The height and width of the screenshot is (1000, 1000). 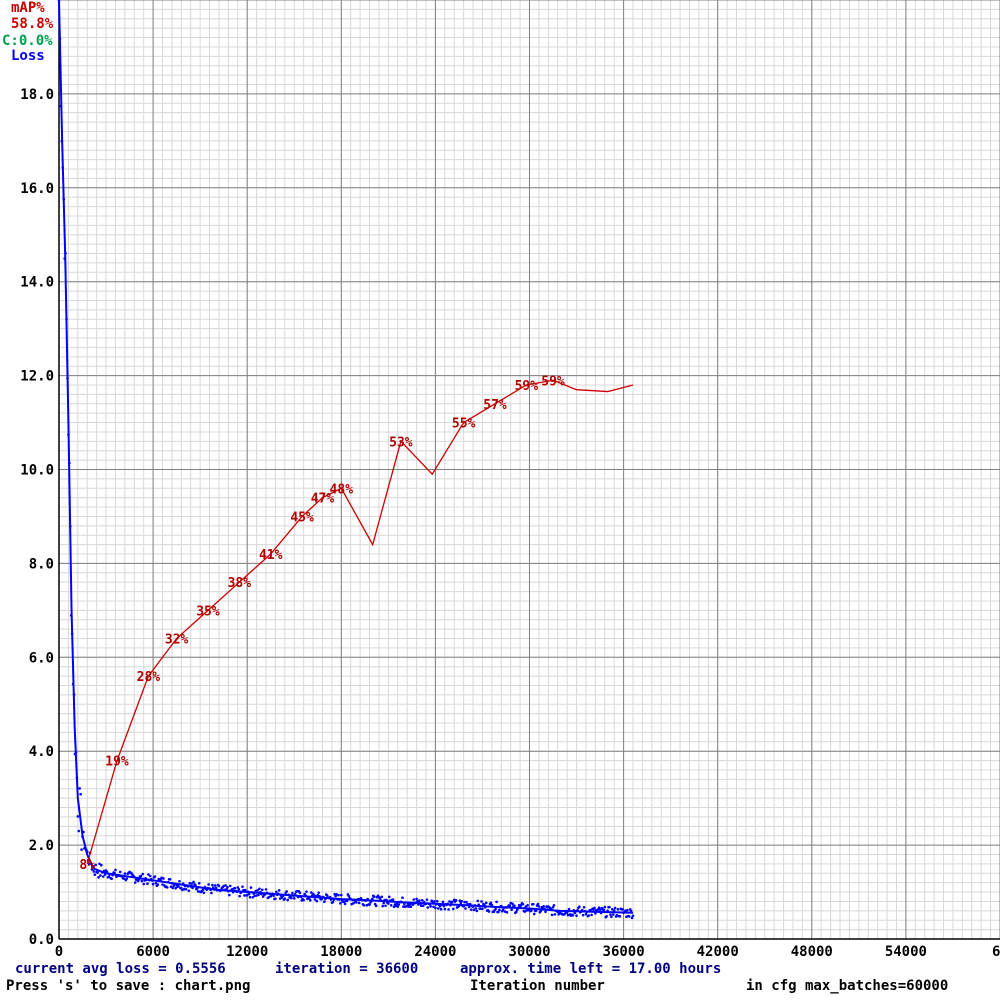 I want to click on x-tick-label: 24000, so click(x=435, y=952).